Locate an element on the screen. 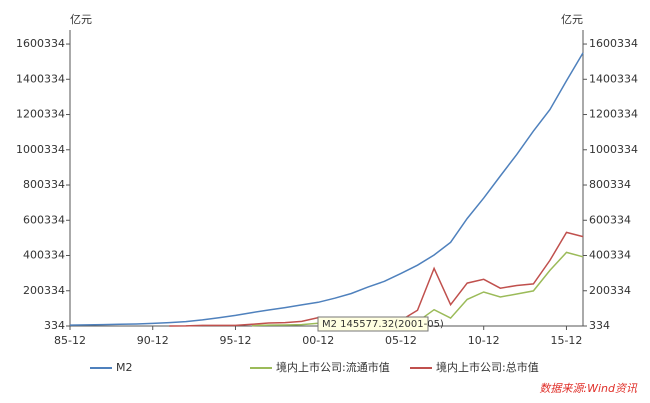 The height and width of the screenshot is (403, 650). x-tick-label: 05-12 is located at coordinates (401, 340).